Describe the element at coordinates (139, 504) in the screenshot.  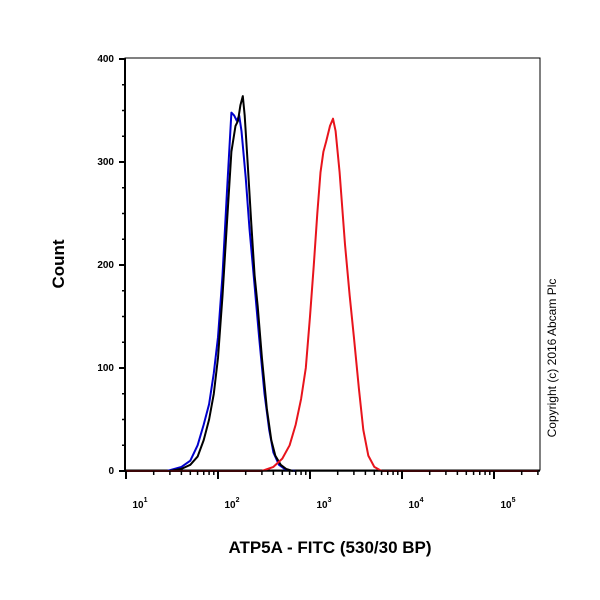
I see `x-tick-label: 10¹` at that location.